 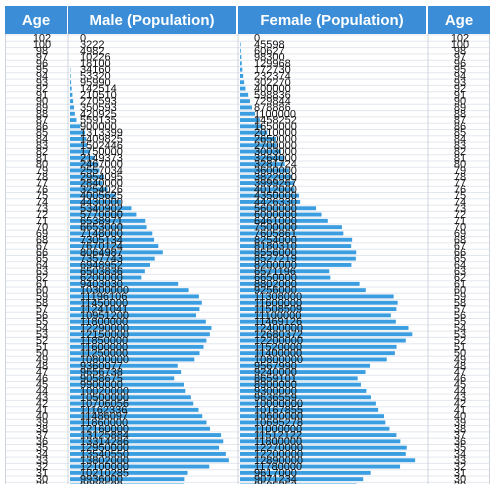 I want to click on table-row: 52 11850000 12200000 52, so click(x=251, y=341).